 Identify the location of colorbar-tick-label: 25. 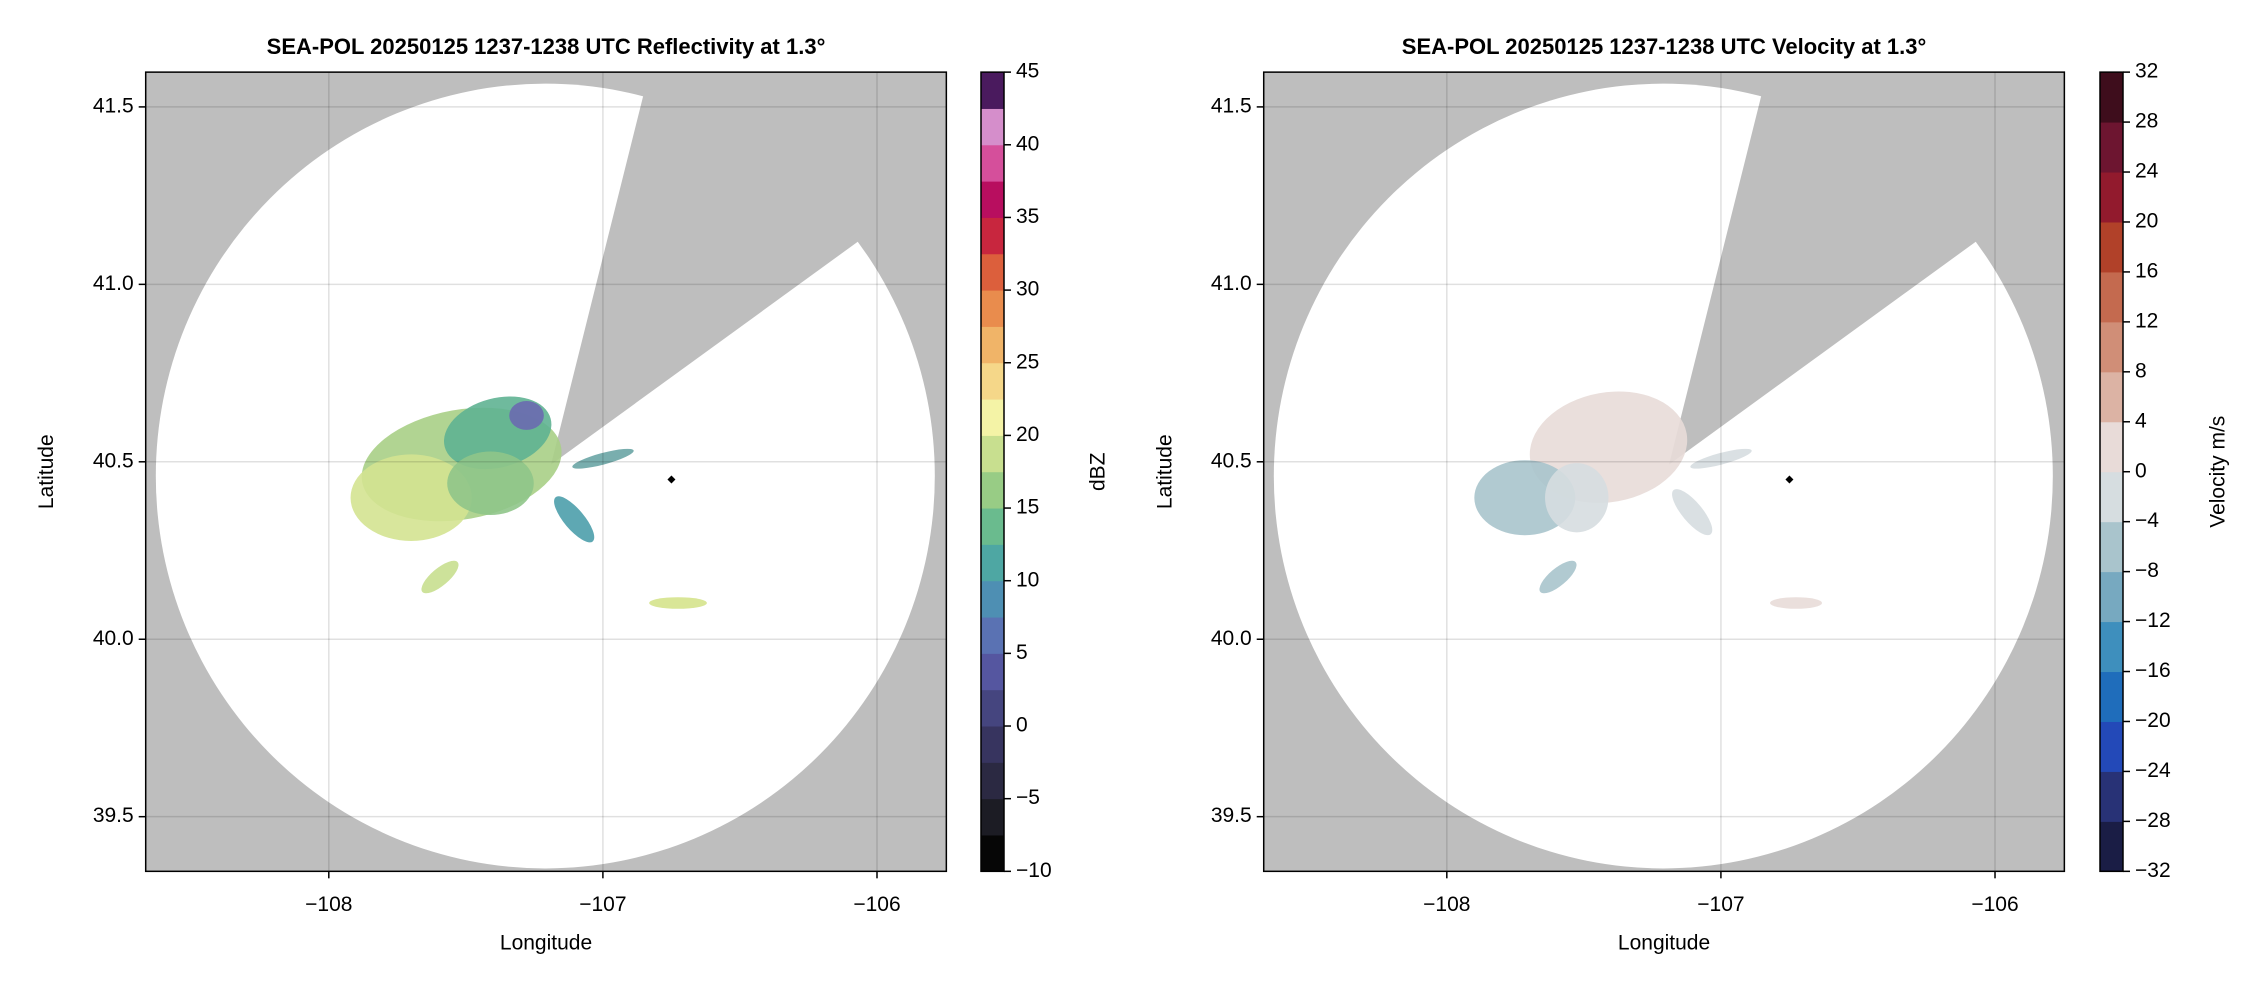
(1027, 361).